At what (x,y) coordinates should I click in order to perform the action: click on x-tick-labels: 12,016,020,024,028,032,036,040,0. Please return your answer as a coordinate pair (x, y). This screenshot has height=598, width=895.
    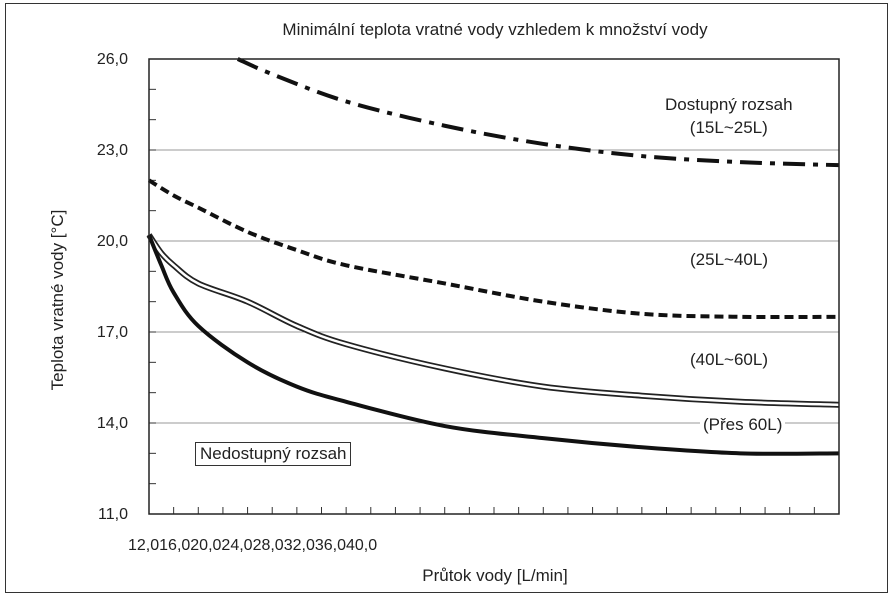
    Looking at the image, I should click on (253, 545).